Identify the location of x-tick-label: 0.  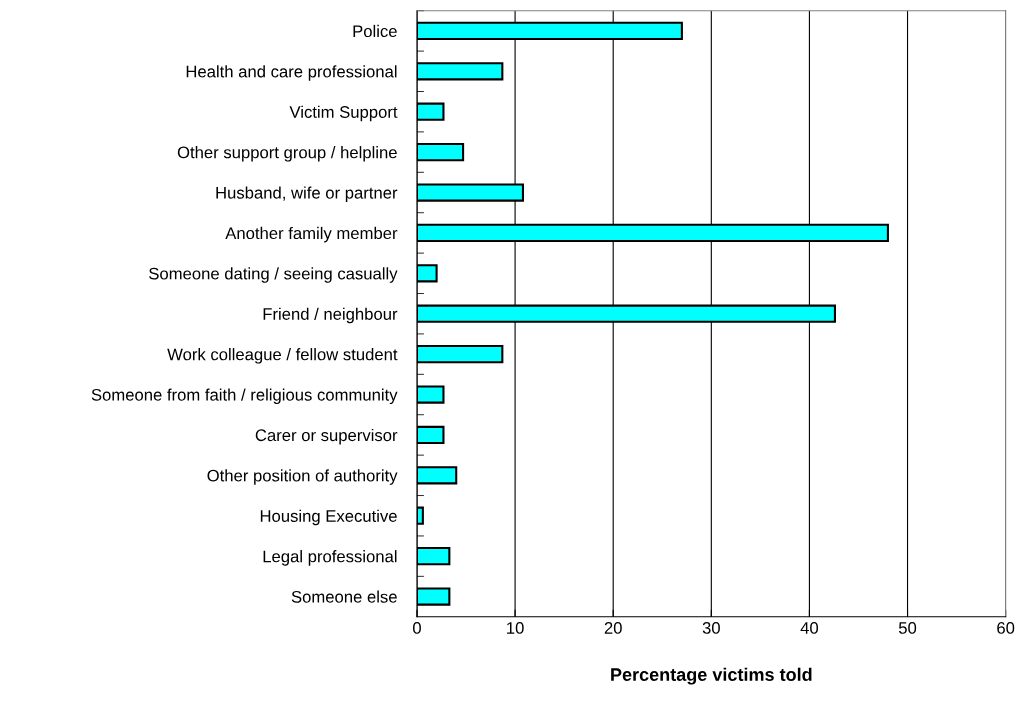
(416, 628).